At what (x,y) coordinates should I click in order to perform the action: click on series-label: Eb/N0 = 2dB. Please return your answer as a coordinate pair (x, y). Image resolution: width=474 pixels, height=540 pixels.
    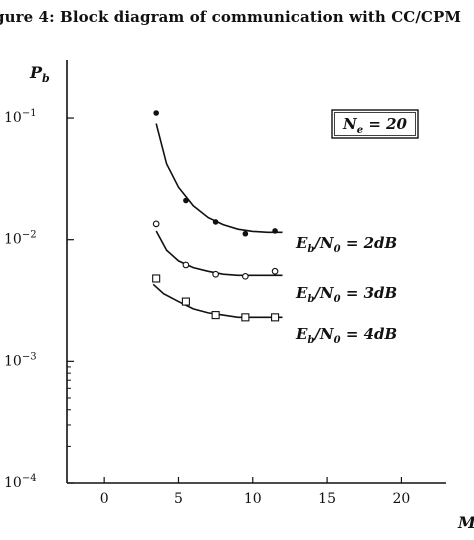
    Looking at the image, I should click on (346, 244).